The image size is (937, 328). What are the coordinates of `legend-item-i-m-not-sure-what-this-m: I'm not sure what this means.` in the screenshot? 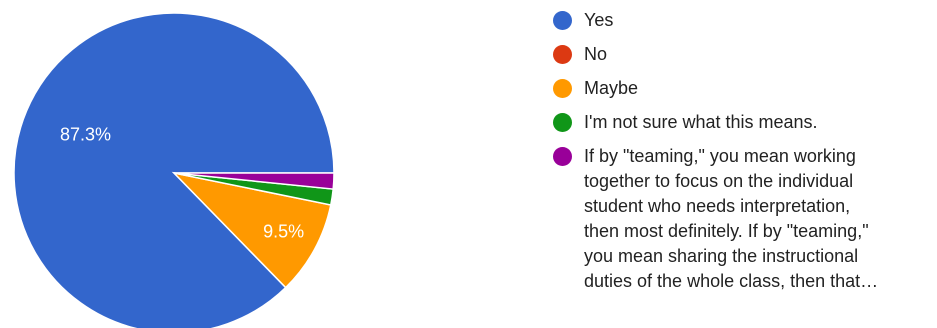 It's located at (743, 122).